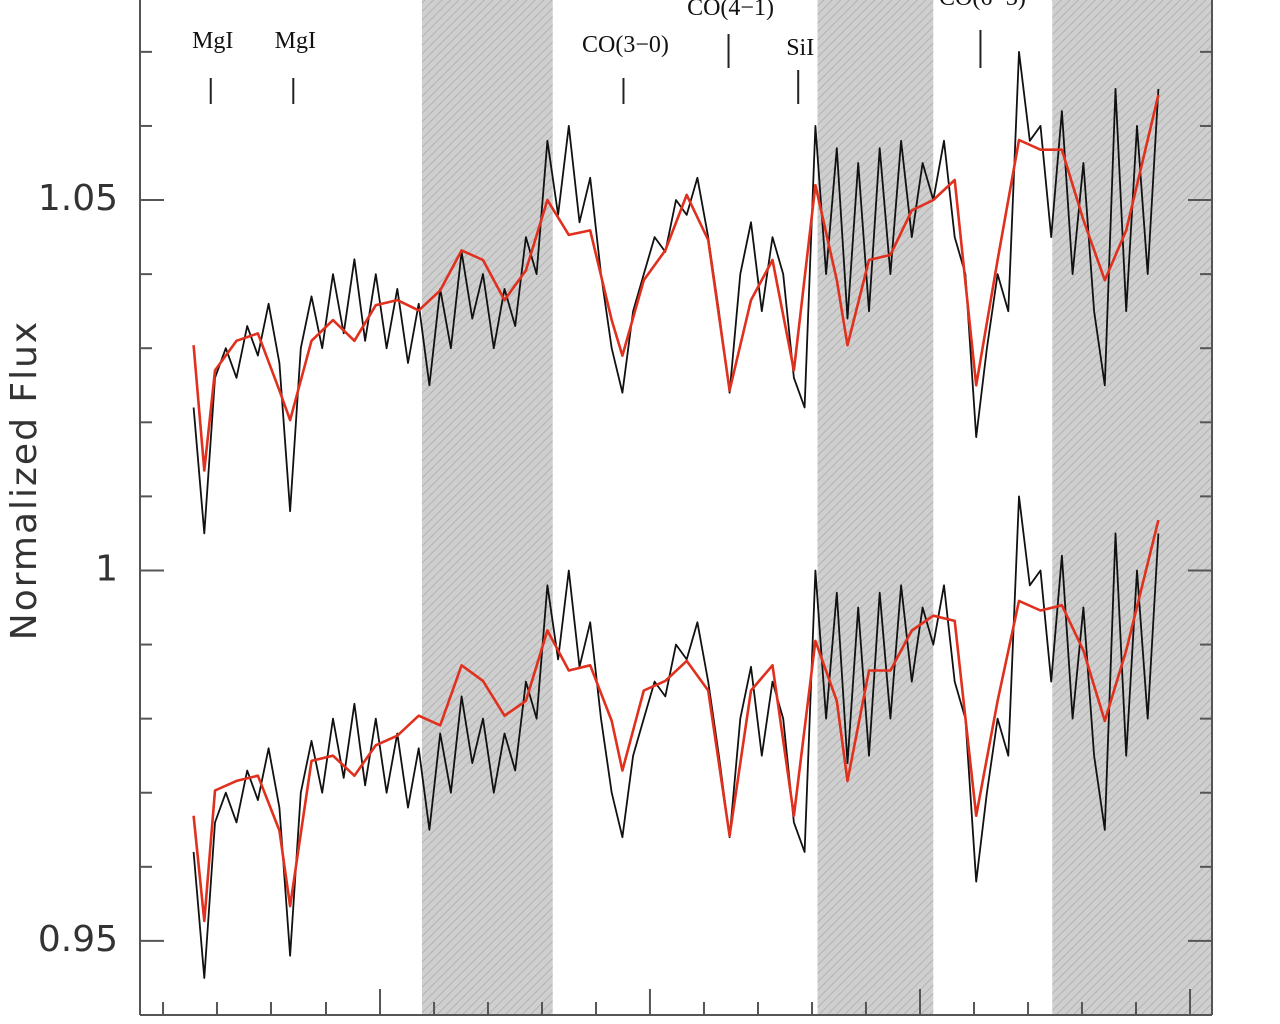 This screenshot has width=1280, height=1024. Describe the element at coordinates (78, 939) in the screenshot. I see `y-tick-label: 0.95` at that location.